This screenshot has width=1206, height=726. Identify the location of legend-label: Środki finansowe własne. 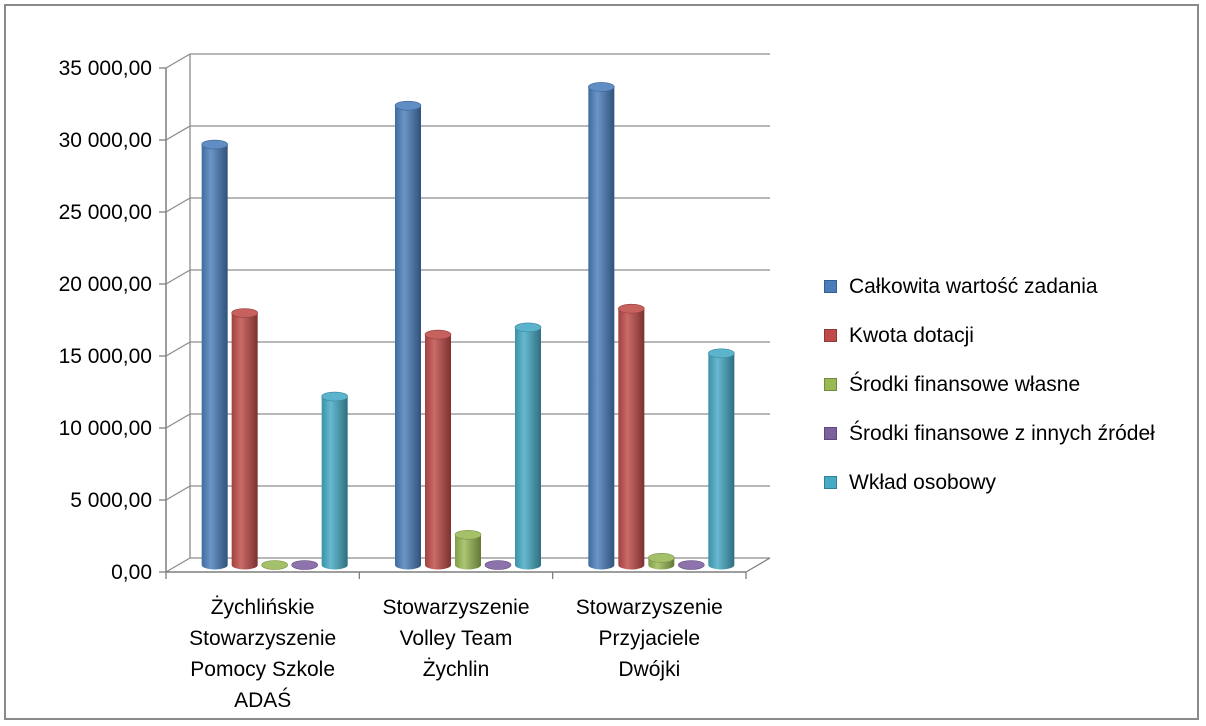
(964, 385).